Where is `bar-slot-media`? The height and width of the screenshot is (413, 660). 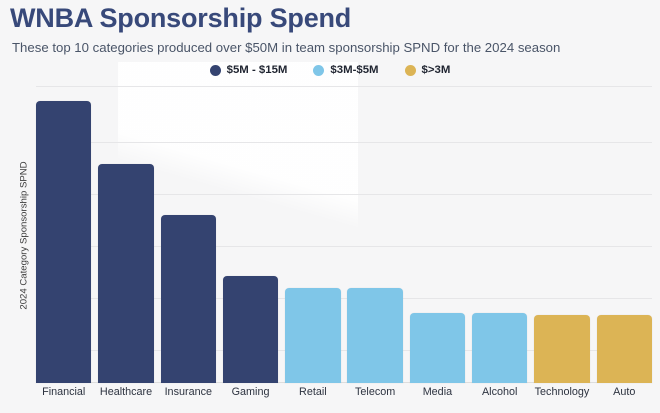 bar-slot-media is located at coordinates (437, 234).